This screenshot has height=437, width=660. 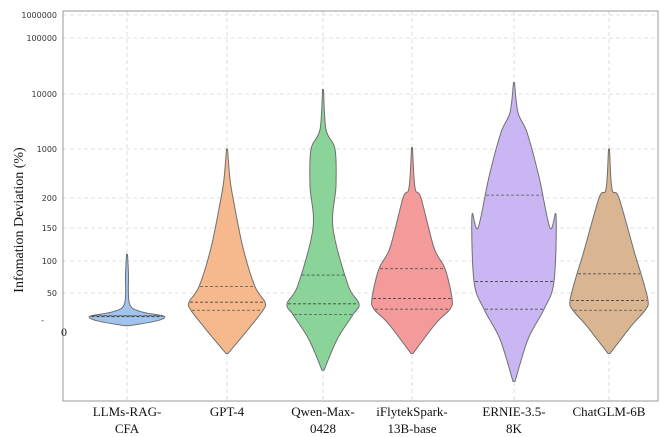 I want to click on y-ticks: 1000000 100000 10000 1000 200 150 100 50 -, so click(x=39, y=168).